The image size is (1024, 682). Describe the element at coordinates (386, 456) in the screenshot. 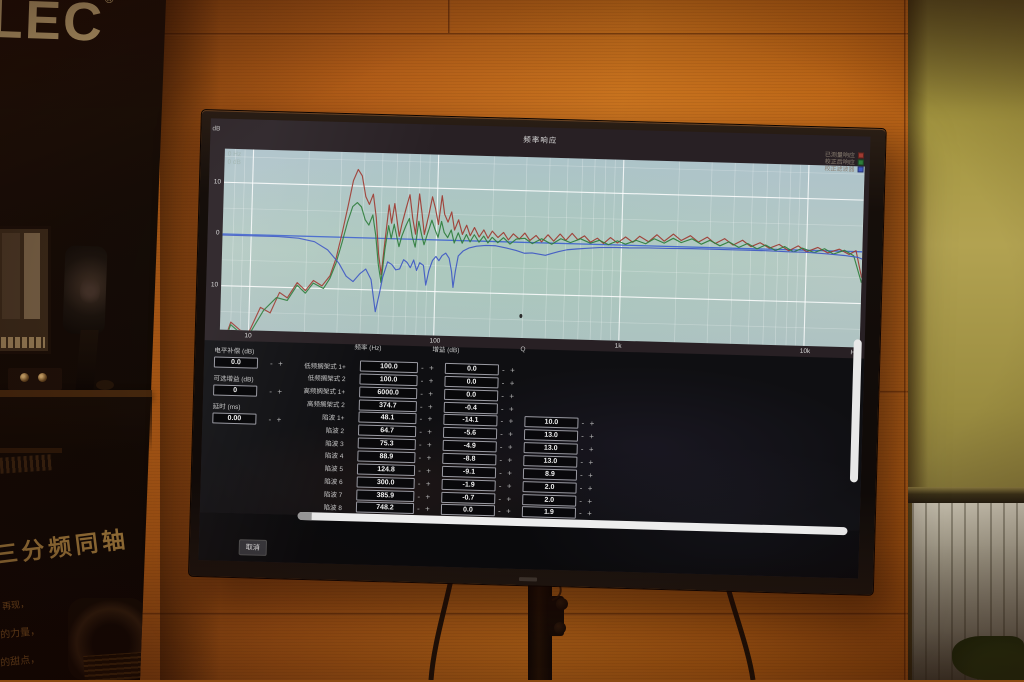

I see `freq-field: 88.9` at that location.